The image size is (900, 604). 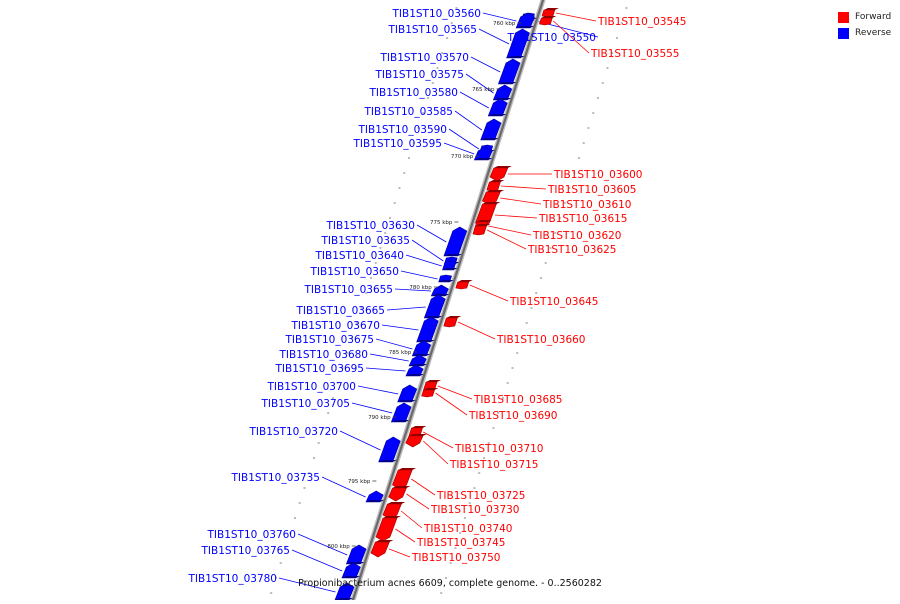 I want to click on gene-label: TIB1ST10_03655, so click(x=349, y=290).